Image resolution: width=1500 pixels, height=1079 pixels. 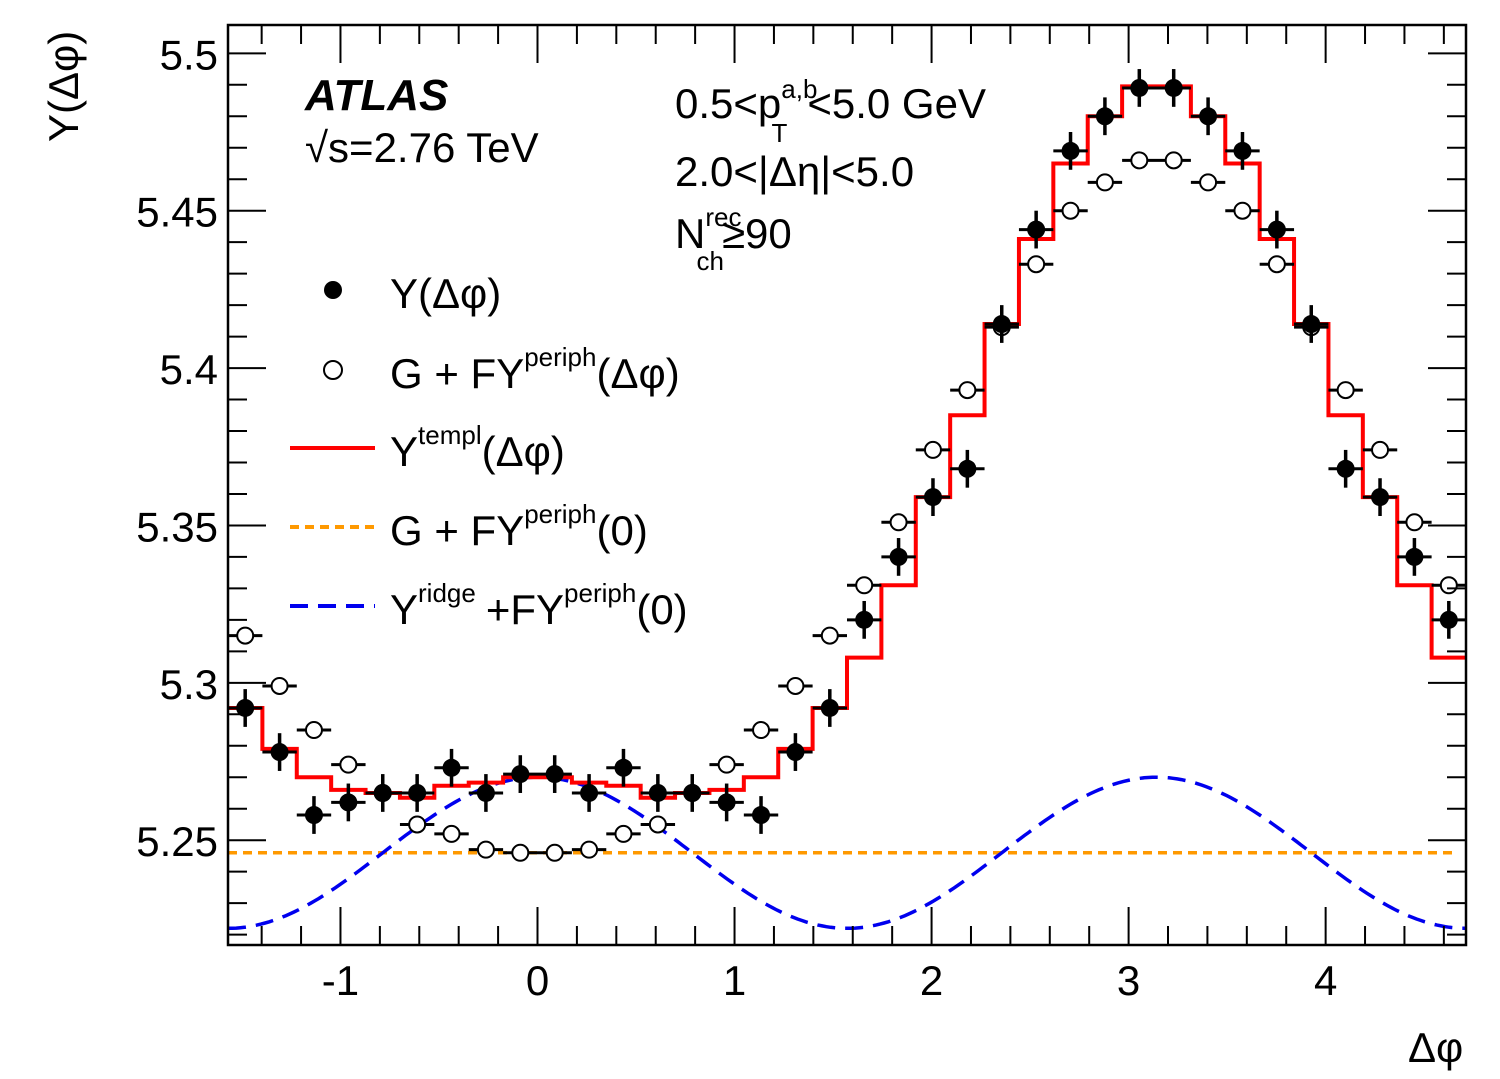 What do you see at coordinates (177, 526) in the screenshot?
I see `y-tick-label: 5.35` at bounding box center [177, 526].